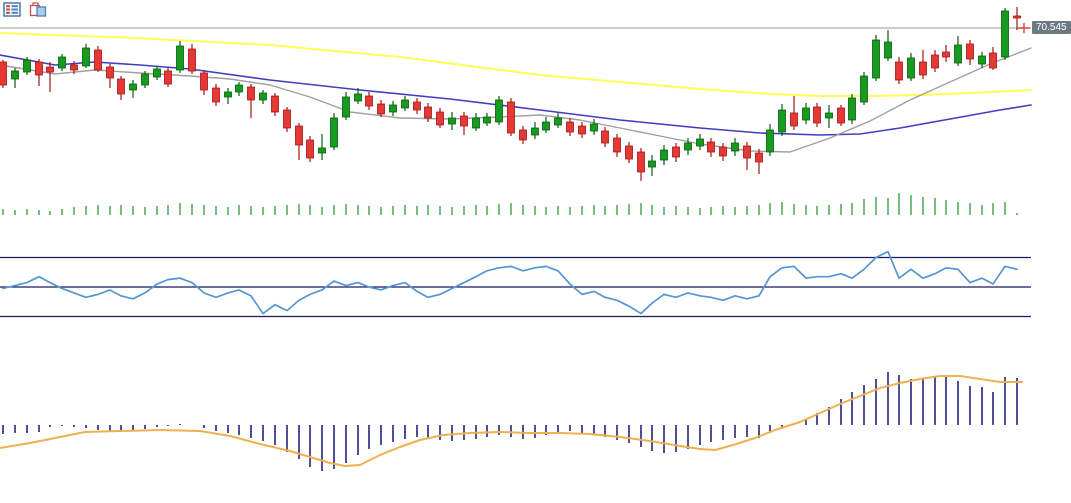 The image size is (1071, 503). I want to click on quote-list-button, so click(12, 9).